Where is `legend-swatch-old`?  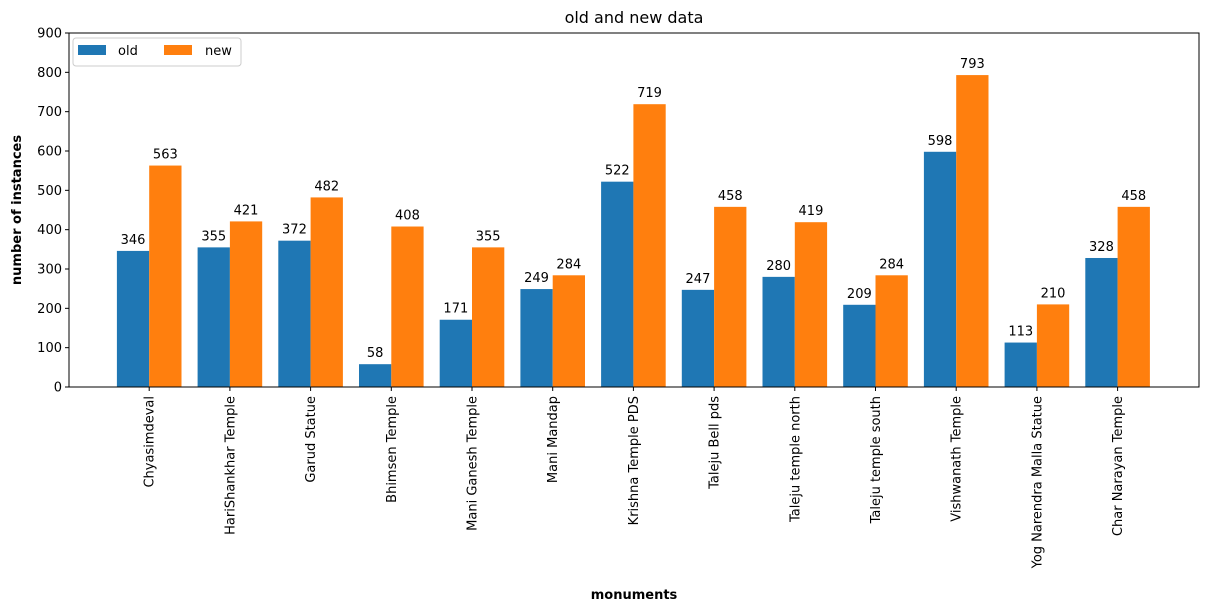 legend-swatch-old is located at coordinates (92, 50).